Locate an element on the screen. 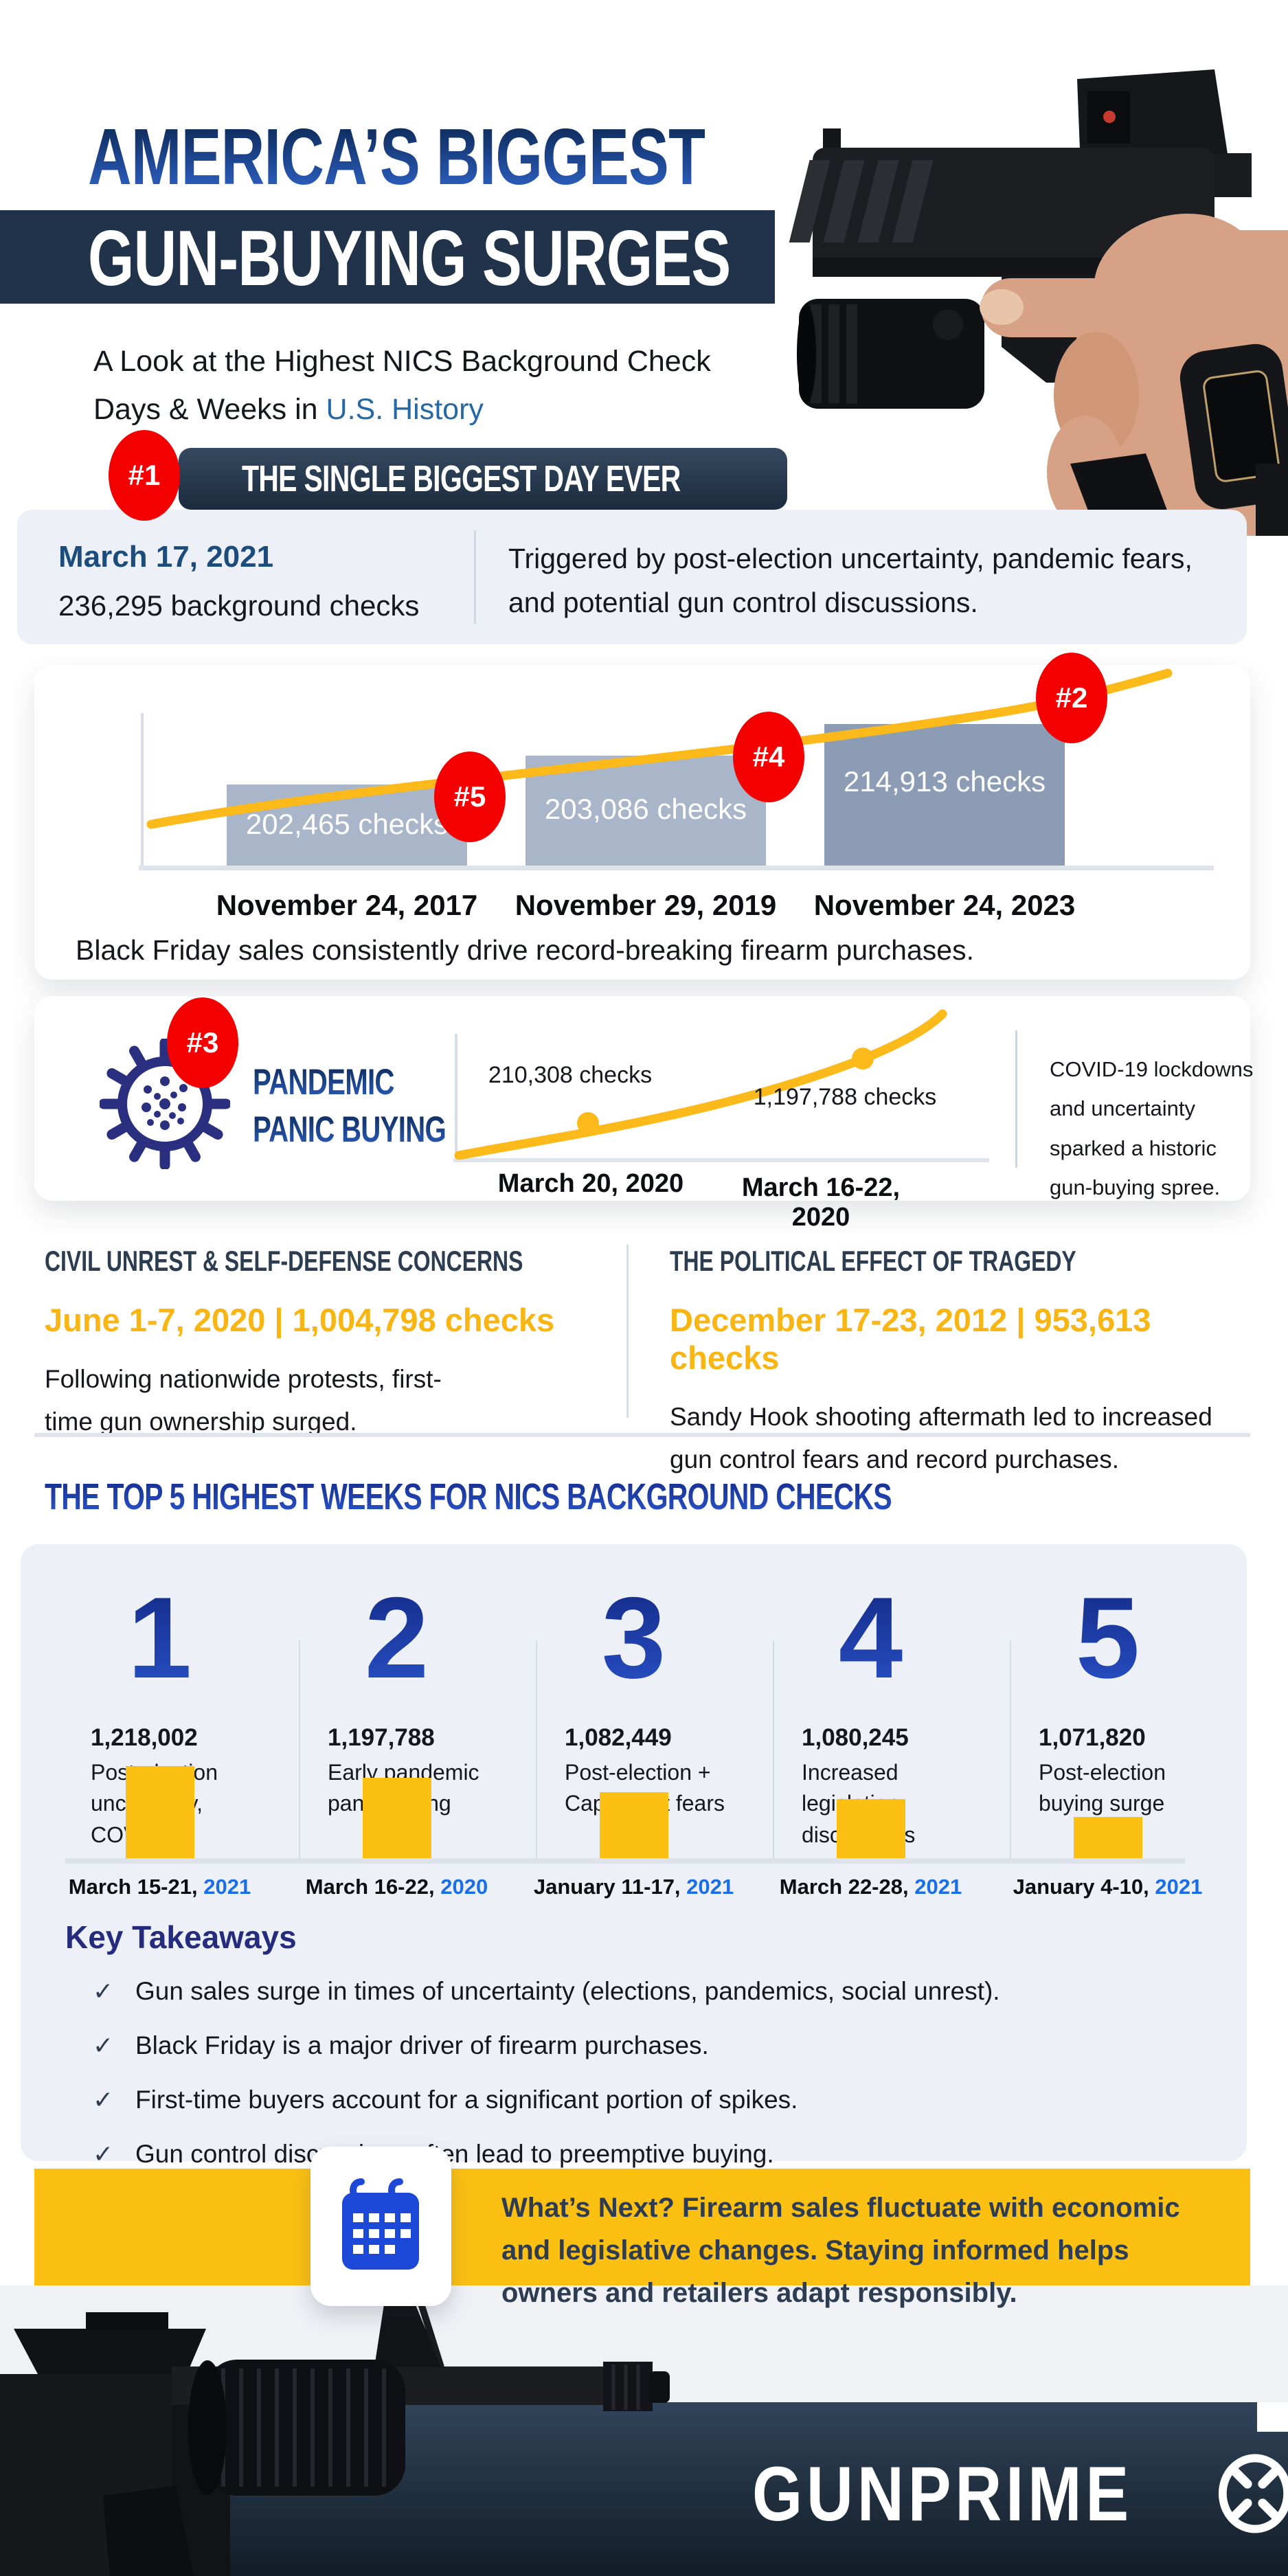 The width and height of the screenshot is (1288, 2576). pandemic-title: PANDEMIC PANIC BUYING is located at coordinates (380, 1106).